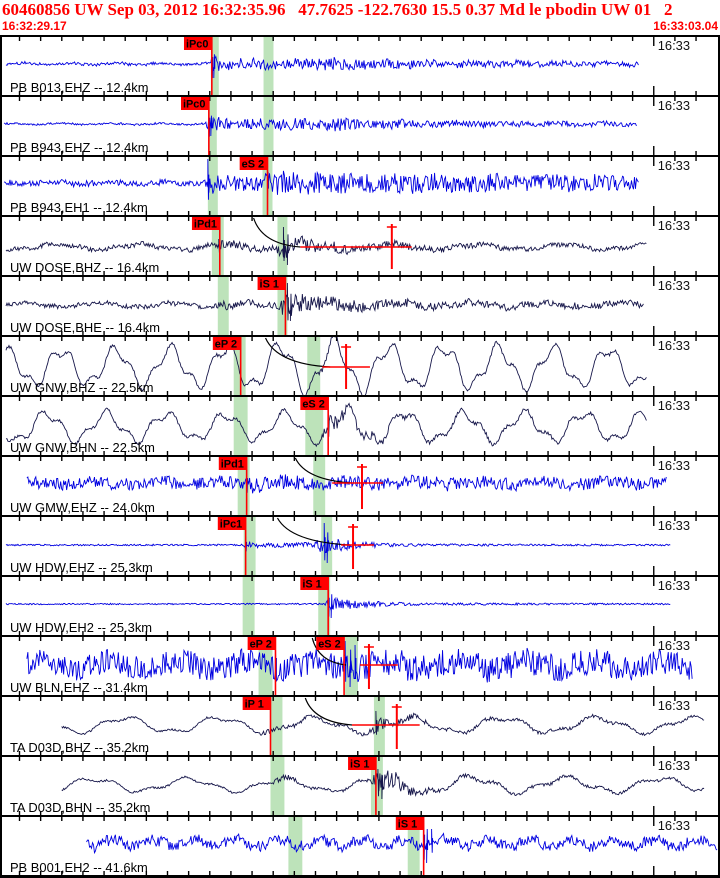 Image resolution: width=720 pixels, height=878 pixels. I want to click on trace-panel: eS 2 PB B943,EH1 -- 12.4km 16:33, so click(360, 185).